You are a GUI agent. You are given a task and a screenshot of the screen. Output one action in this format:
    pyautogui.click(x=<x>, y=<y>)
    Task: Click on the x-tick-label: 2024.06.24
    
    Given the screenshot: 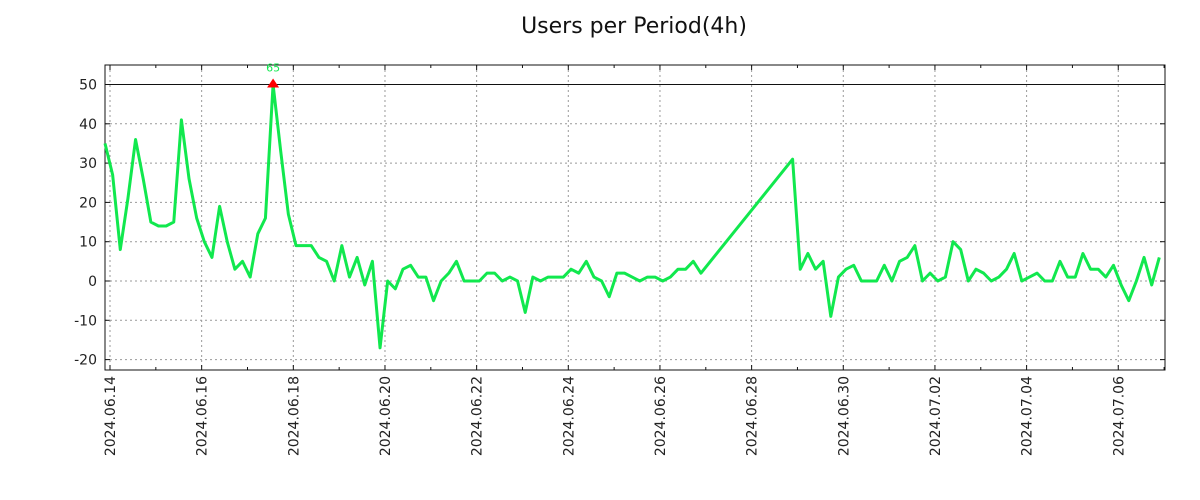 What is the action you would take?
    pyautogui.click(x=569, y=416)
    